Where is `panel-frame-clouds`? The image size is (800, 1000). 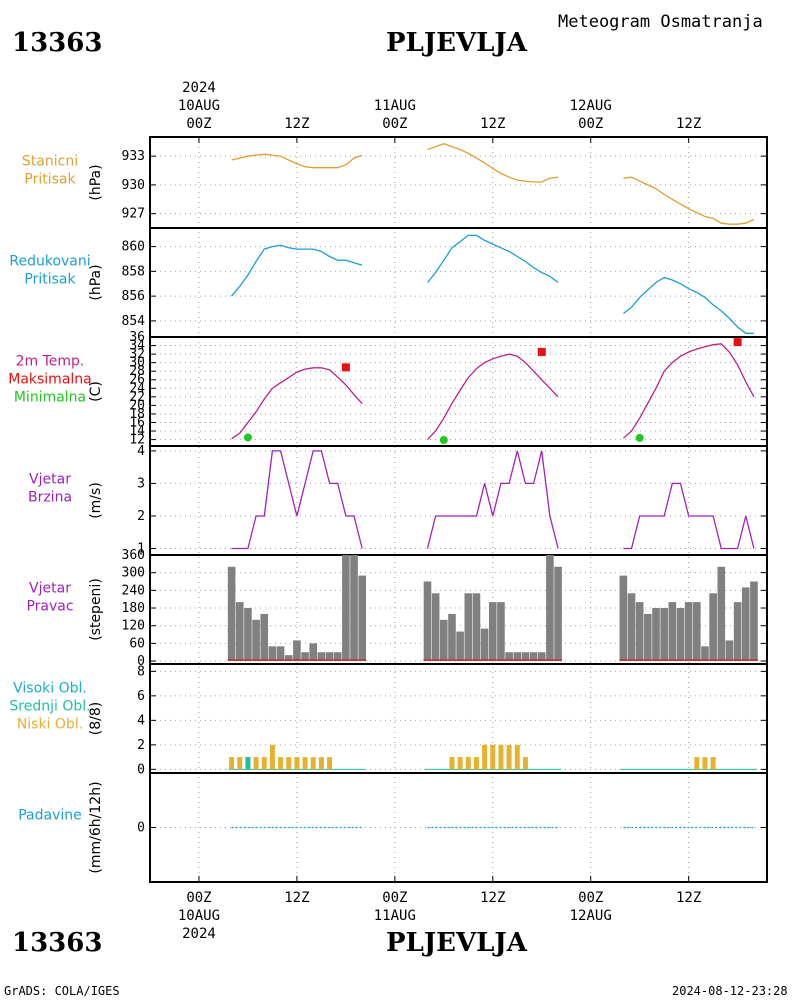
panel-frame-clouds is located at coordinates (458, 718).